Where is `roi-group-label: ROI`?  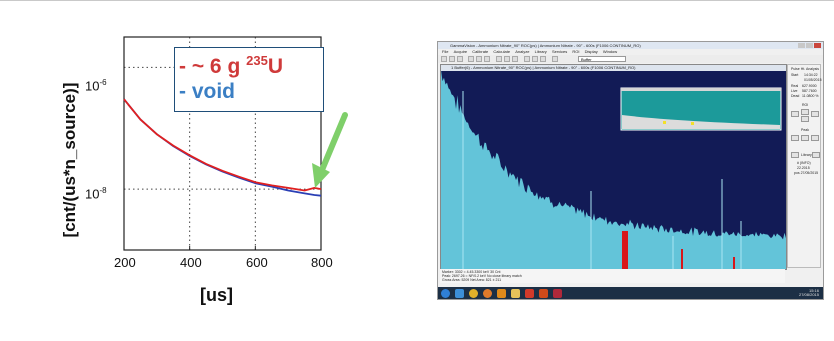 roi-group-label: ROI is located at coordinates (805, 105).